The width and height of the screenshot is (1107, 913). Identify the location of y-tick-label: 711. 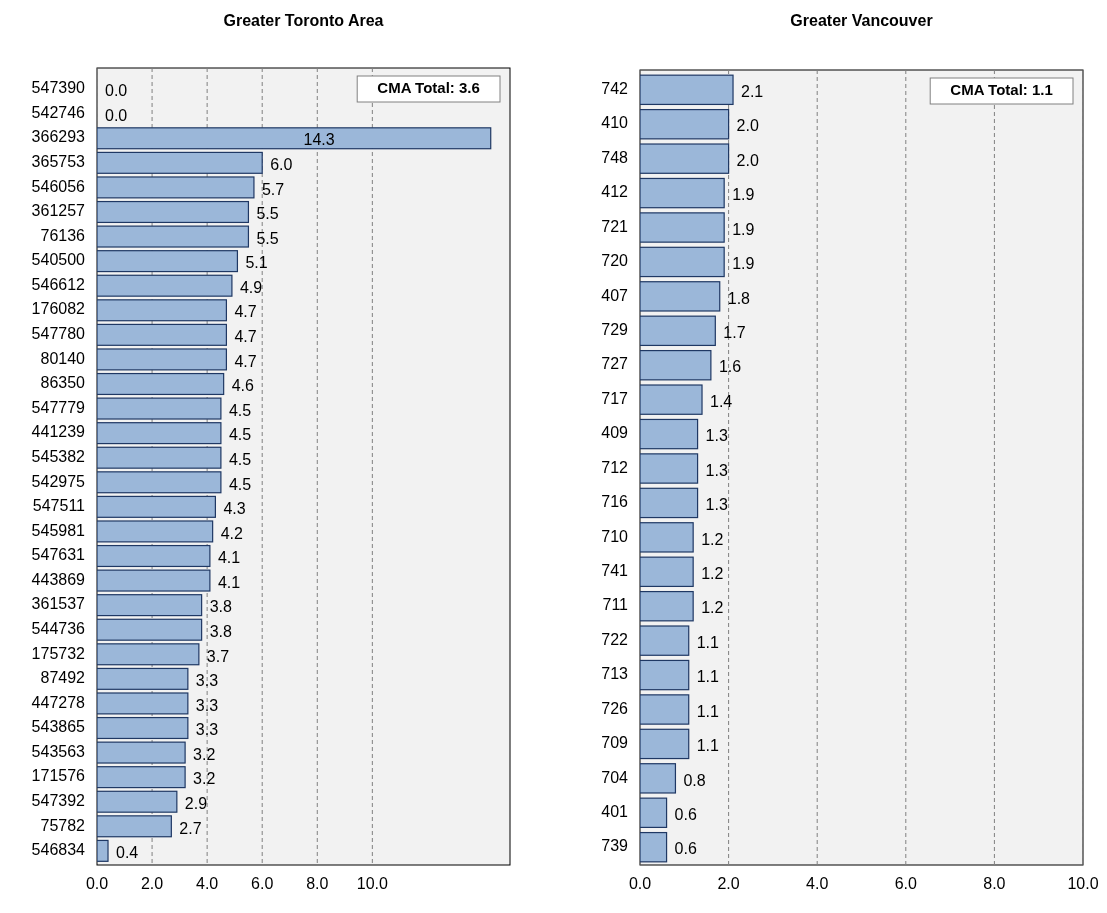
(615, 605).